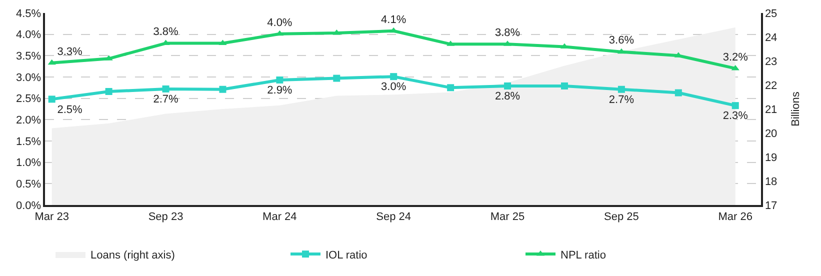 This screenshot has width=821, height=276. I want to click on data-label: 3.6%, so click(621, 40).